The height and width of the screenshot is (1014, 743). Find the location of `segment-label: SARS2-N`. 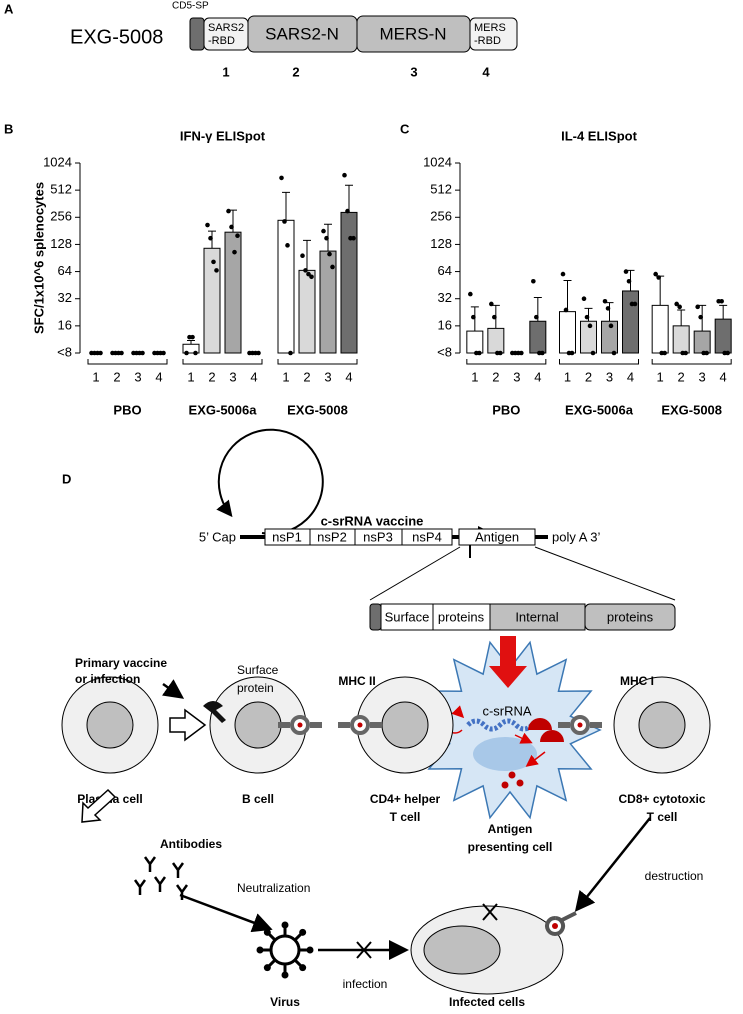

segment-label: SARS2-N is located at coordinates (302, 33).